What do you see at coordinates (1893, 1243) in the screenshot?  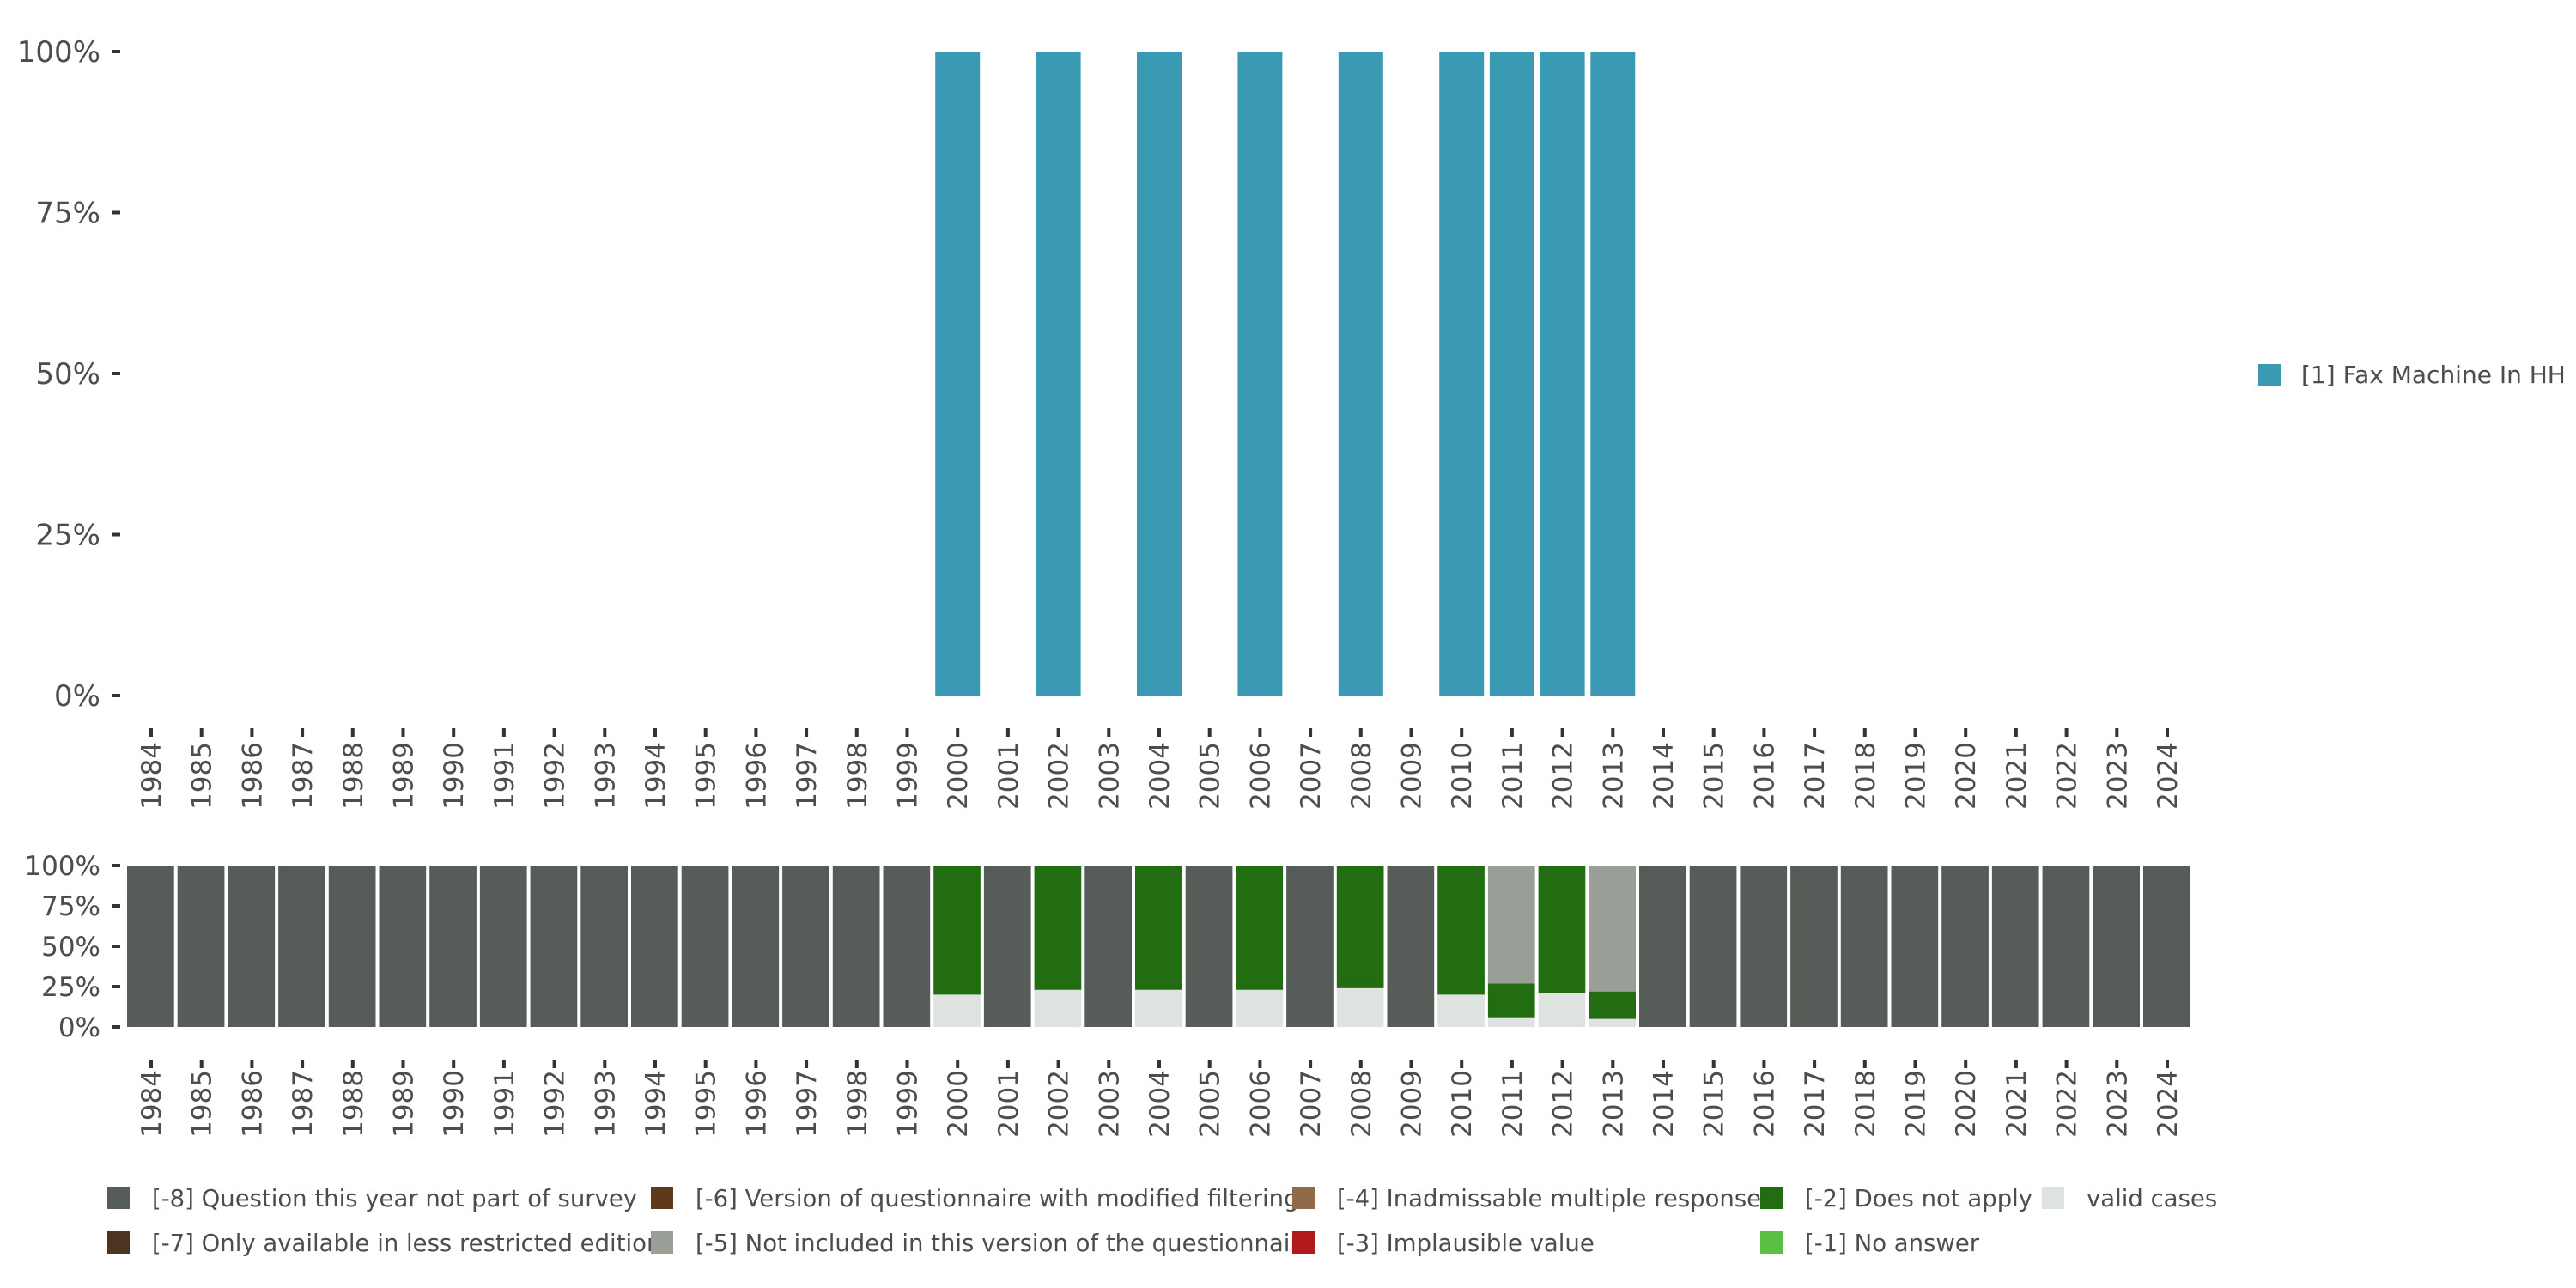 I see `bottom-legend-label: [-1] No answer` at bounding box center [1893, 1243].